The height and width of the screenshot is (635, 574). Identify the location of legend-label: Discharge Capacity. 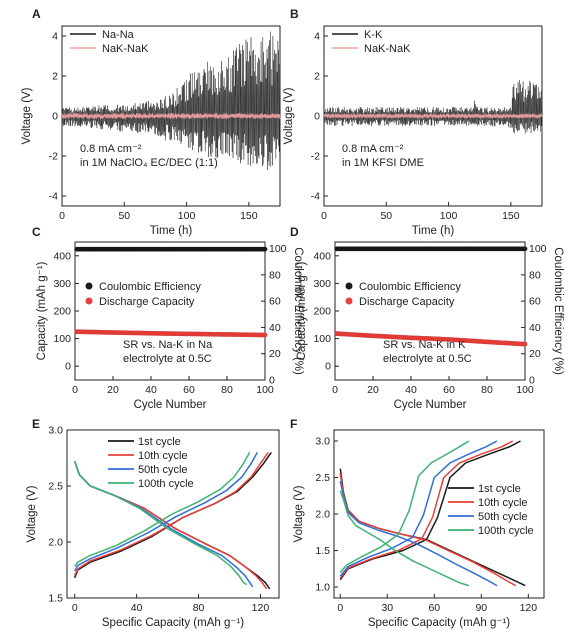
(407, 302).